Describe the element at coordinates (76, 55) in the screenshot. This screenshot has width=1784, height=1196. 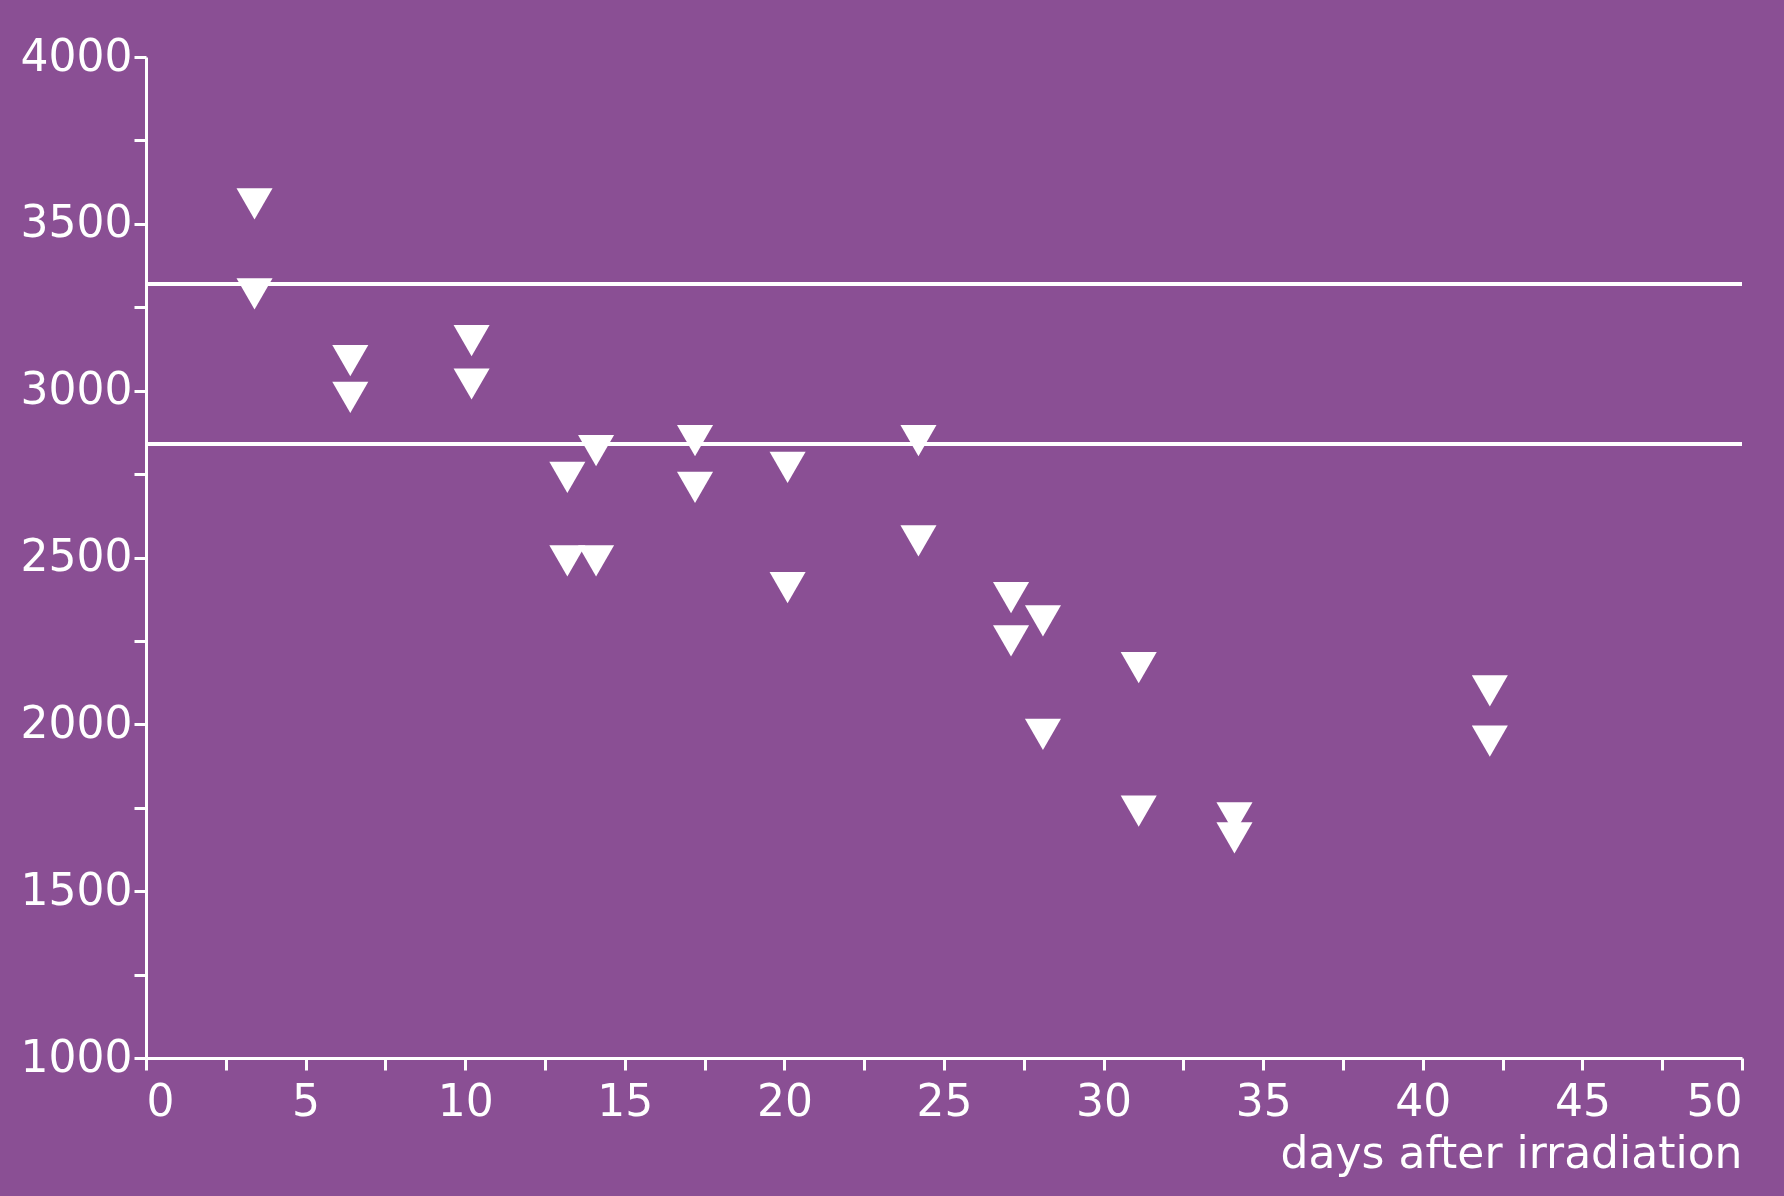
I see `y-tick-label: 4000` at that location.